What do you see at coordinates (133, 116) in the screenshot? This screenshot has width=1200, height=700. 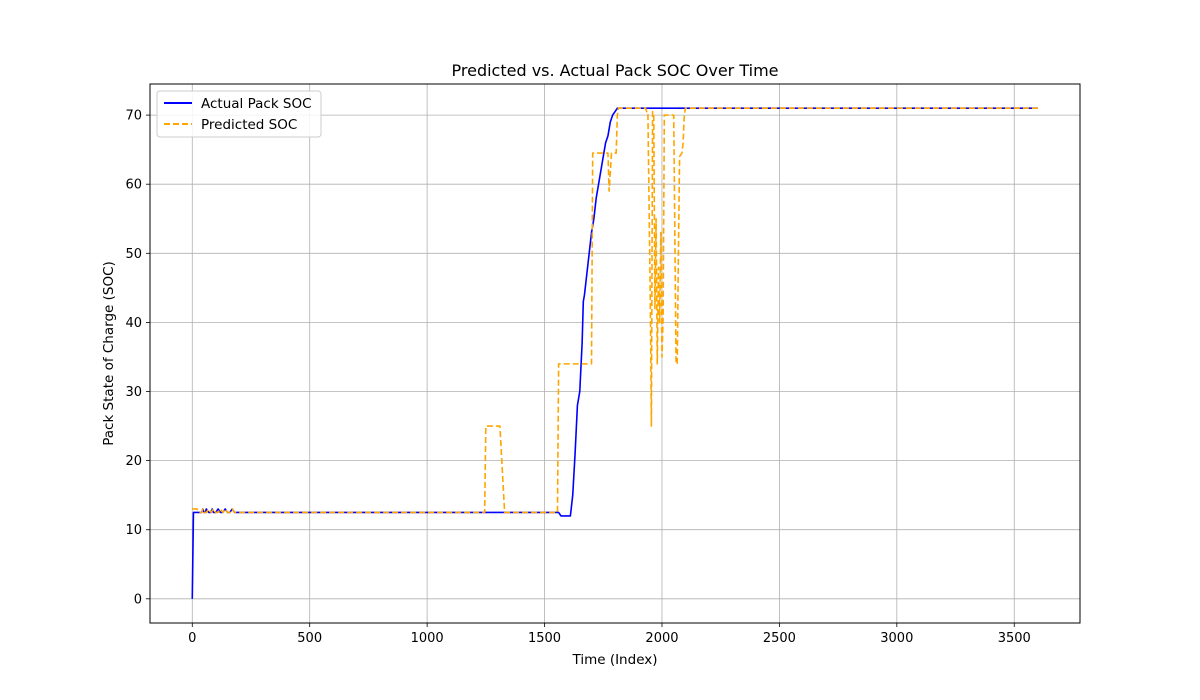 I see `y-tick-label: 70` at bounding box center [133, 116].